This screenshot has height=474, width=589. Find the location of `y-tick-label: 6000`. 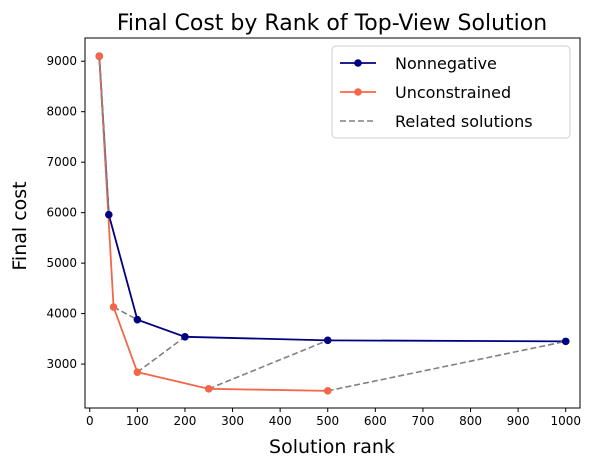

y-tick-label: 6000 is located at coordinates (61, 213).